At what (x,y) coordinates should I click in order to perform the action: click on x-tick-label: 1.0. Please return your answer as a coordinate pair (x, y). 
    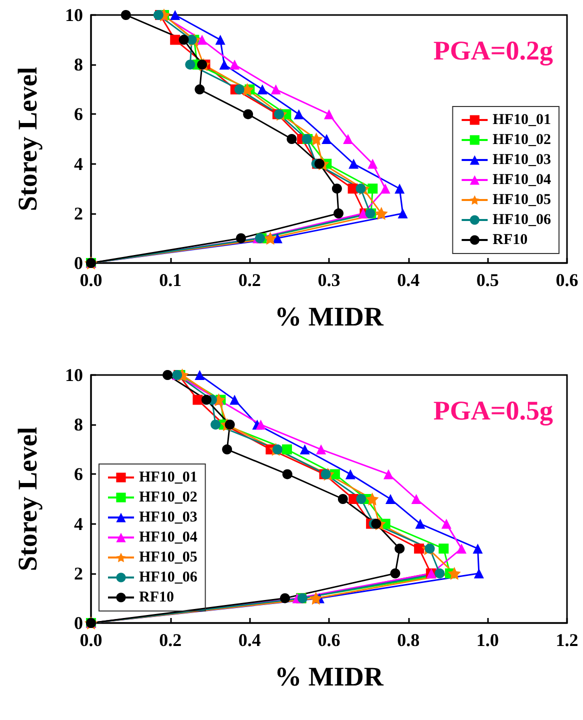
    Looking at the image, I should click on (487, 640).